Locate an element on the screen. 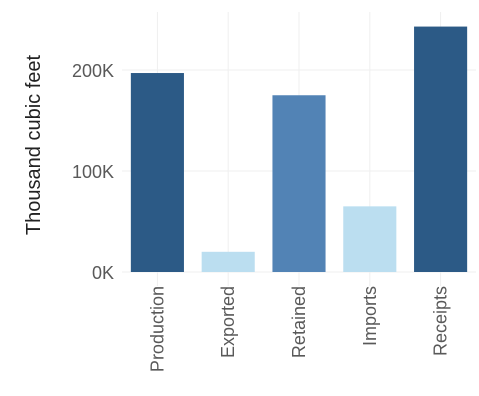 The width and height of the screenshot is (479, 396). y-tick-label: 200K is located at coordinates (93, 71).